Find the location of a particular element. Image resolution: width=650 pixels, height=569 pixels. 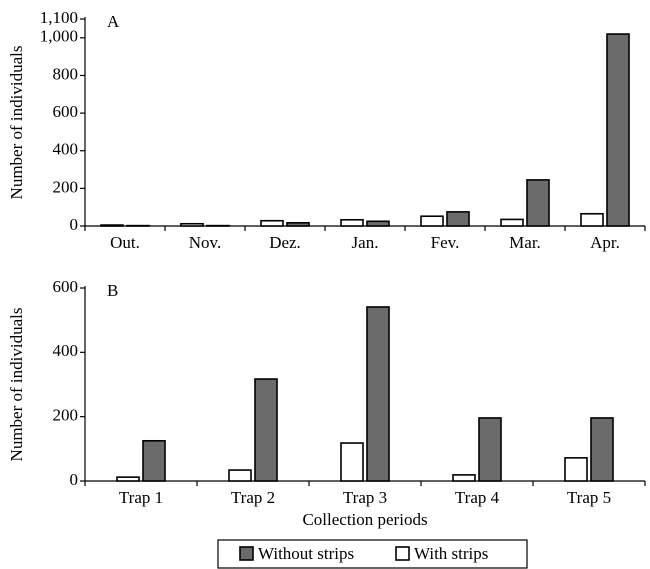

x-tick-label: Jan. is located at coordinates (365, 242).